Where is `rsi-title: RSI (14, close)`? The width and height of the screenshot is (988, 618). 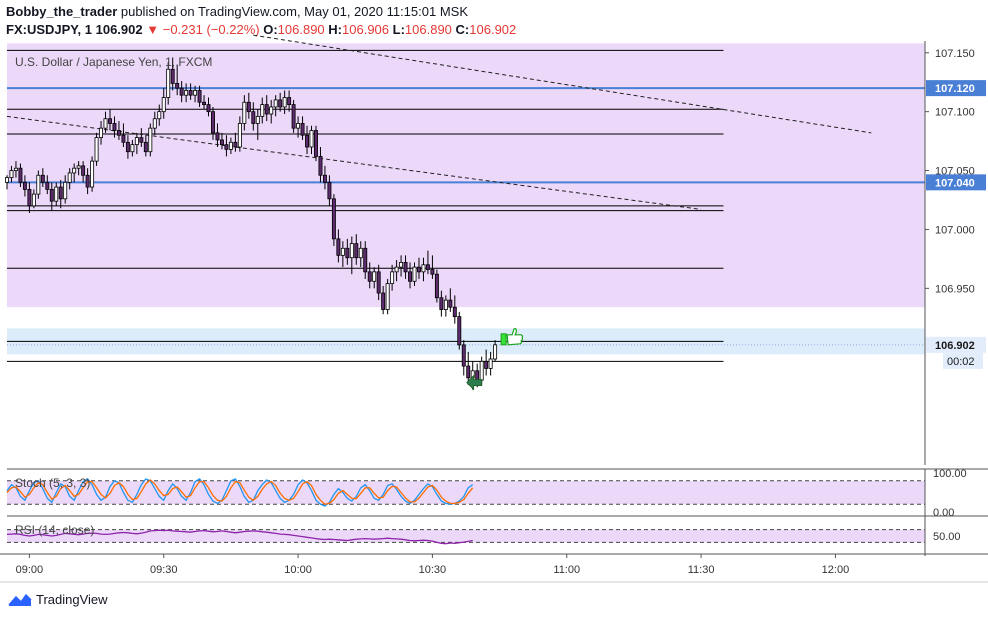 rsi-title: RSI (14, close) is located at coordinates (54, 530).